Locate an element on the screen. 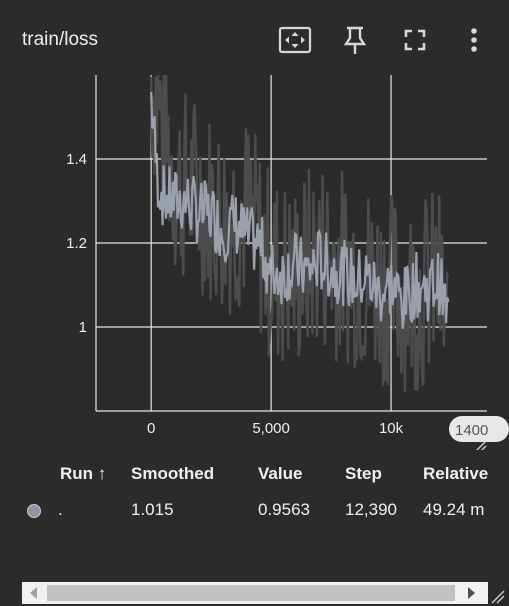 The height and width of the screenshot is (606, 509). table-resize-icon is located at coordinates (497, 596).